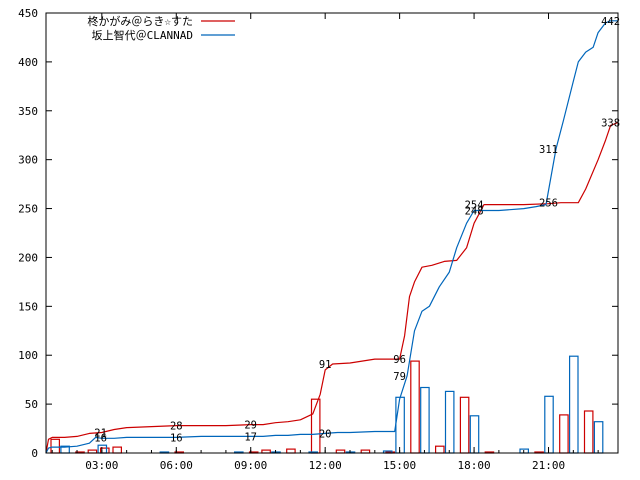  I want to click on legend-label: 坂上智代＠CLANNAD, so click(142, 35).